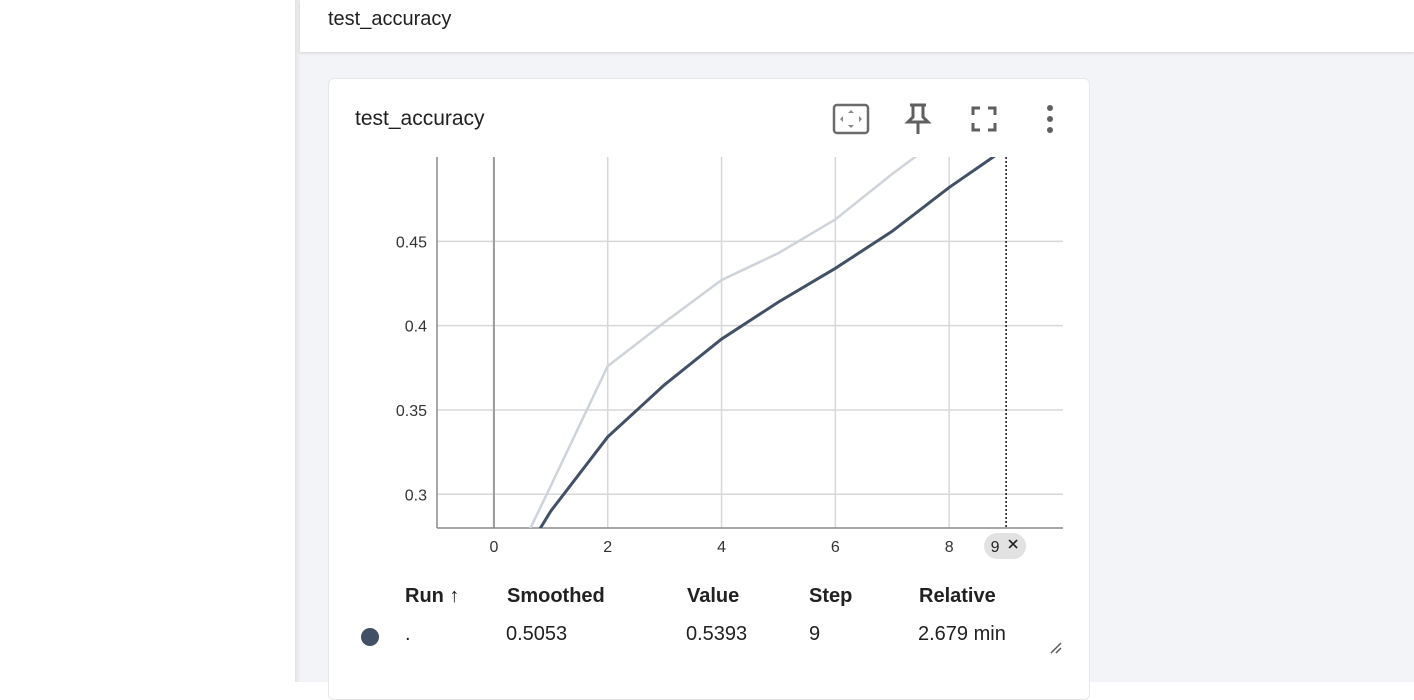 This screenshot has height=700, width=1414. Describe the element at coordinates (411, 242) in the screenshot. I see `y-tick-label: 0.45` at that location.